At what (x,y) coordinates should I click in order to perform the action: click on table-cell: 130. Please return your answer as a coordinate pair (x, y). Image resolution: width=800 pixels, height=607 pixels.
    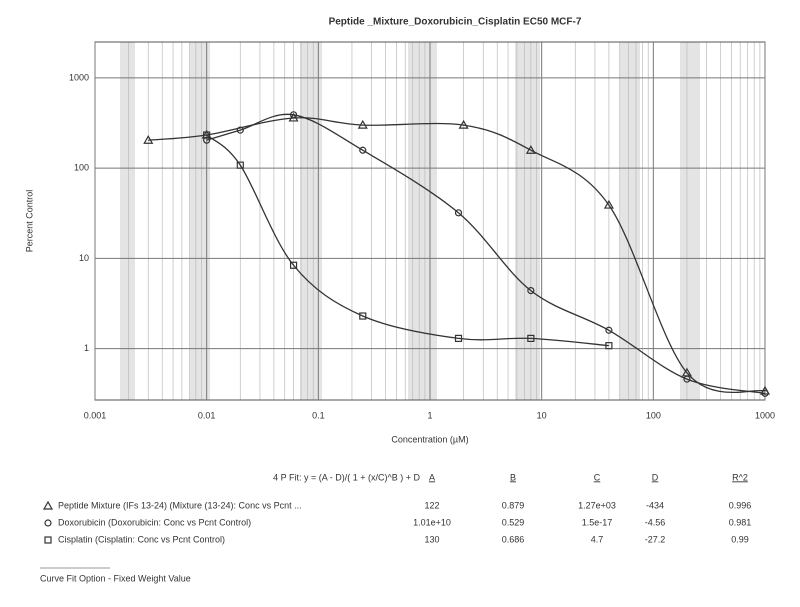
    Looking at the image, I should click on (431, 539).